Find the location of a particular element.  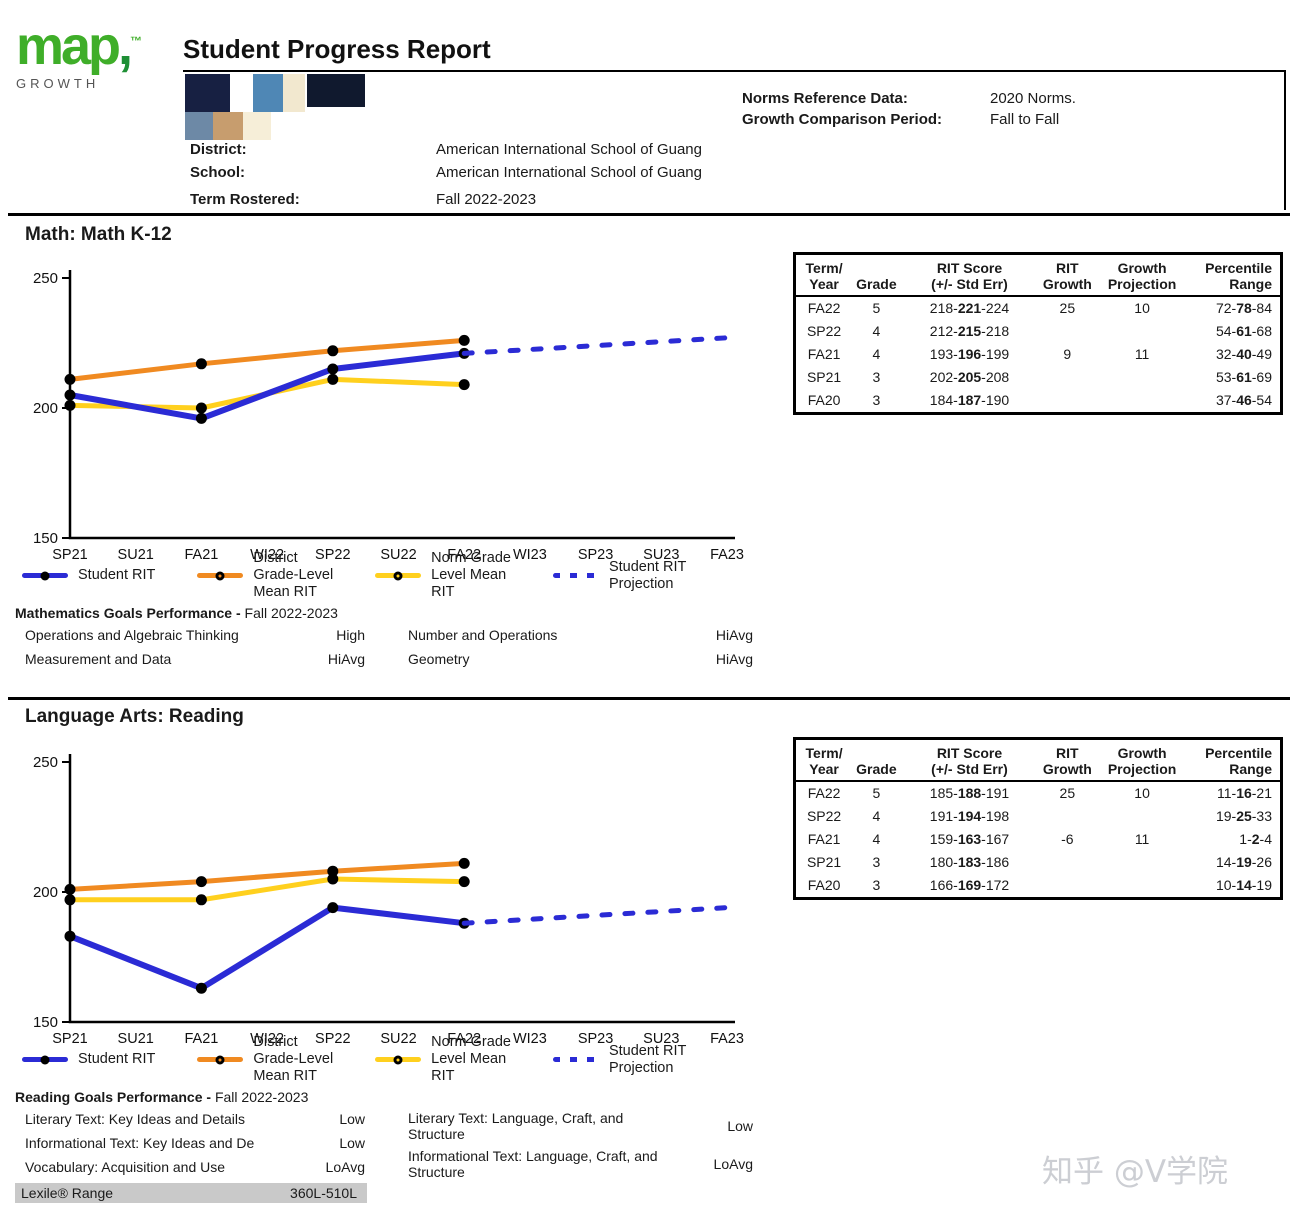

rit-score-cell: 184-187-190 is located at coordinates (969, 400).